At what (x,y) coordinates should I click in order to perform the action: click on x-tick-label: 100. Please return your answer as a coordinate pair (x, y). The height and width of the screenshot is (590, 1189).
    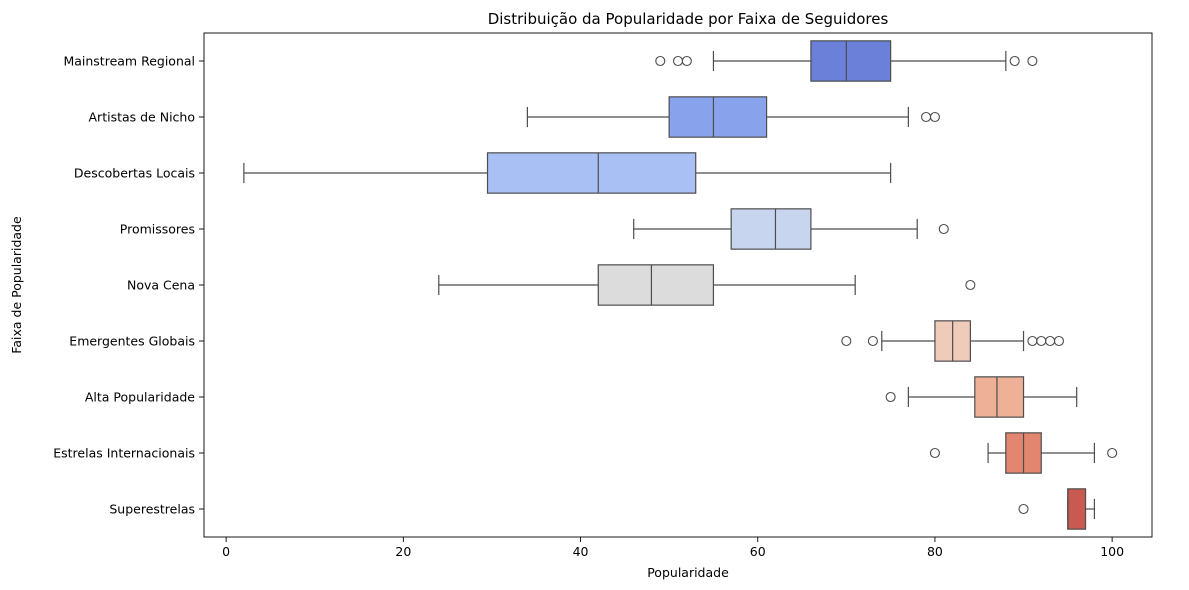
    Looking at the image, I should click on (1112, 551).